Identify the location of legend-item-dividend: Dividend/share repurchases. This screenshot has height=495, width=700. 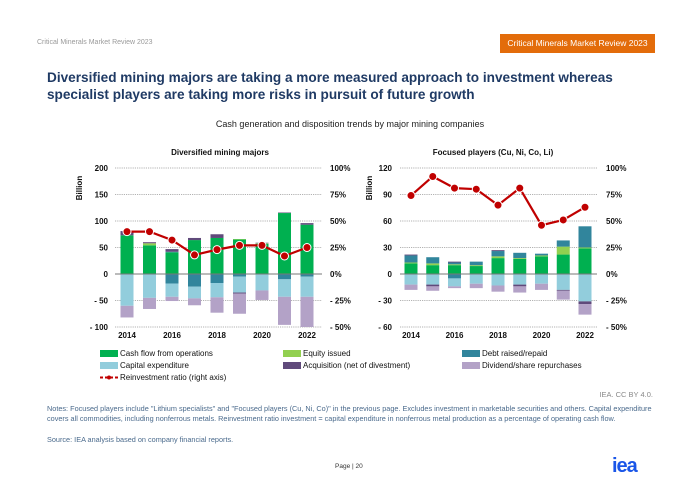
(522, 365).